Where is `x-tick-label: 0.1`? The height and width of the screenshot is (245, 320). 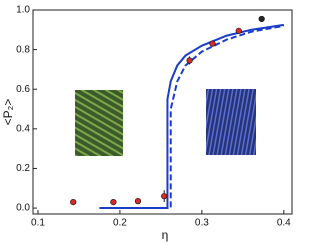 x-tick-label: 0.1 is located at coordinates (38, 223).